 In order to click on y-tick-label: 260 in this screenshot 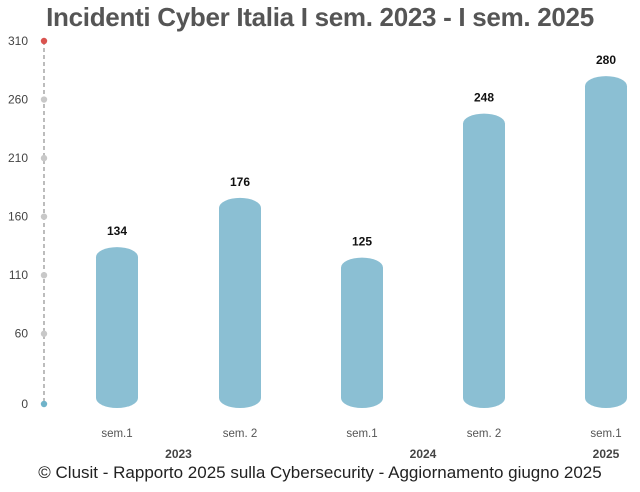, I will do `click(18, 100)`.